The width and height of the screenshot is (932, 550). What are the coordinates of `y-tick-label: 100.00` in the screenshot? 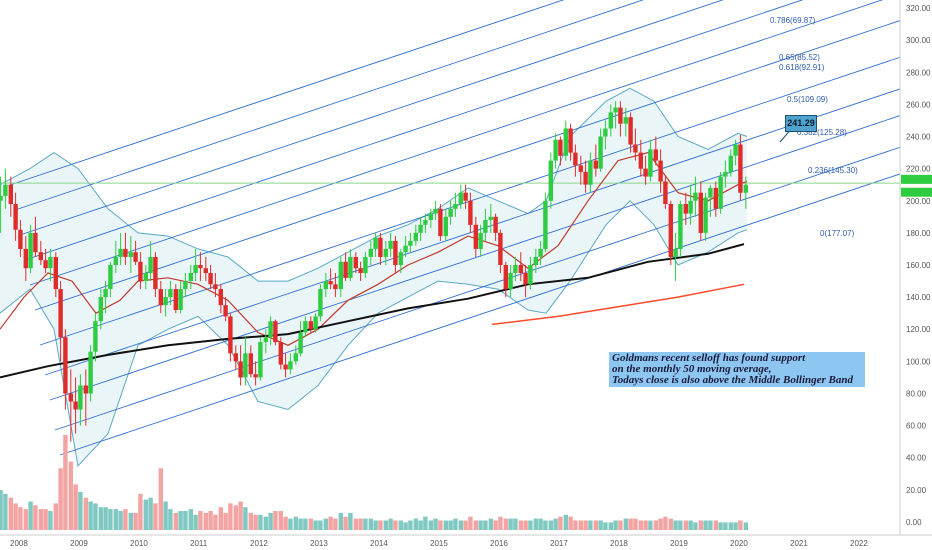 It's located at (918, 361).